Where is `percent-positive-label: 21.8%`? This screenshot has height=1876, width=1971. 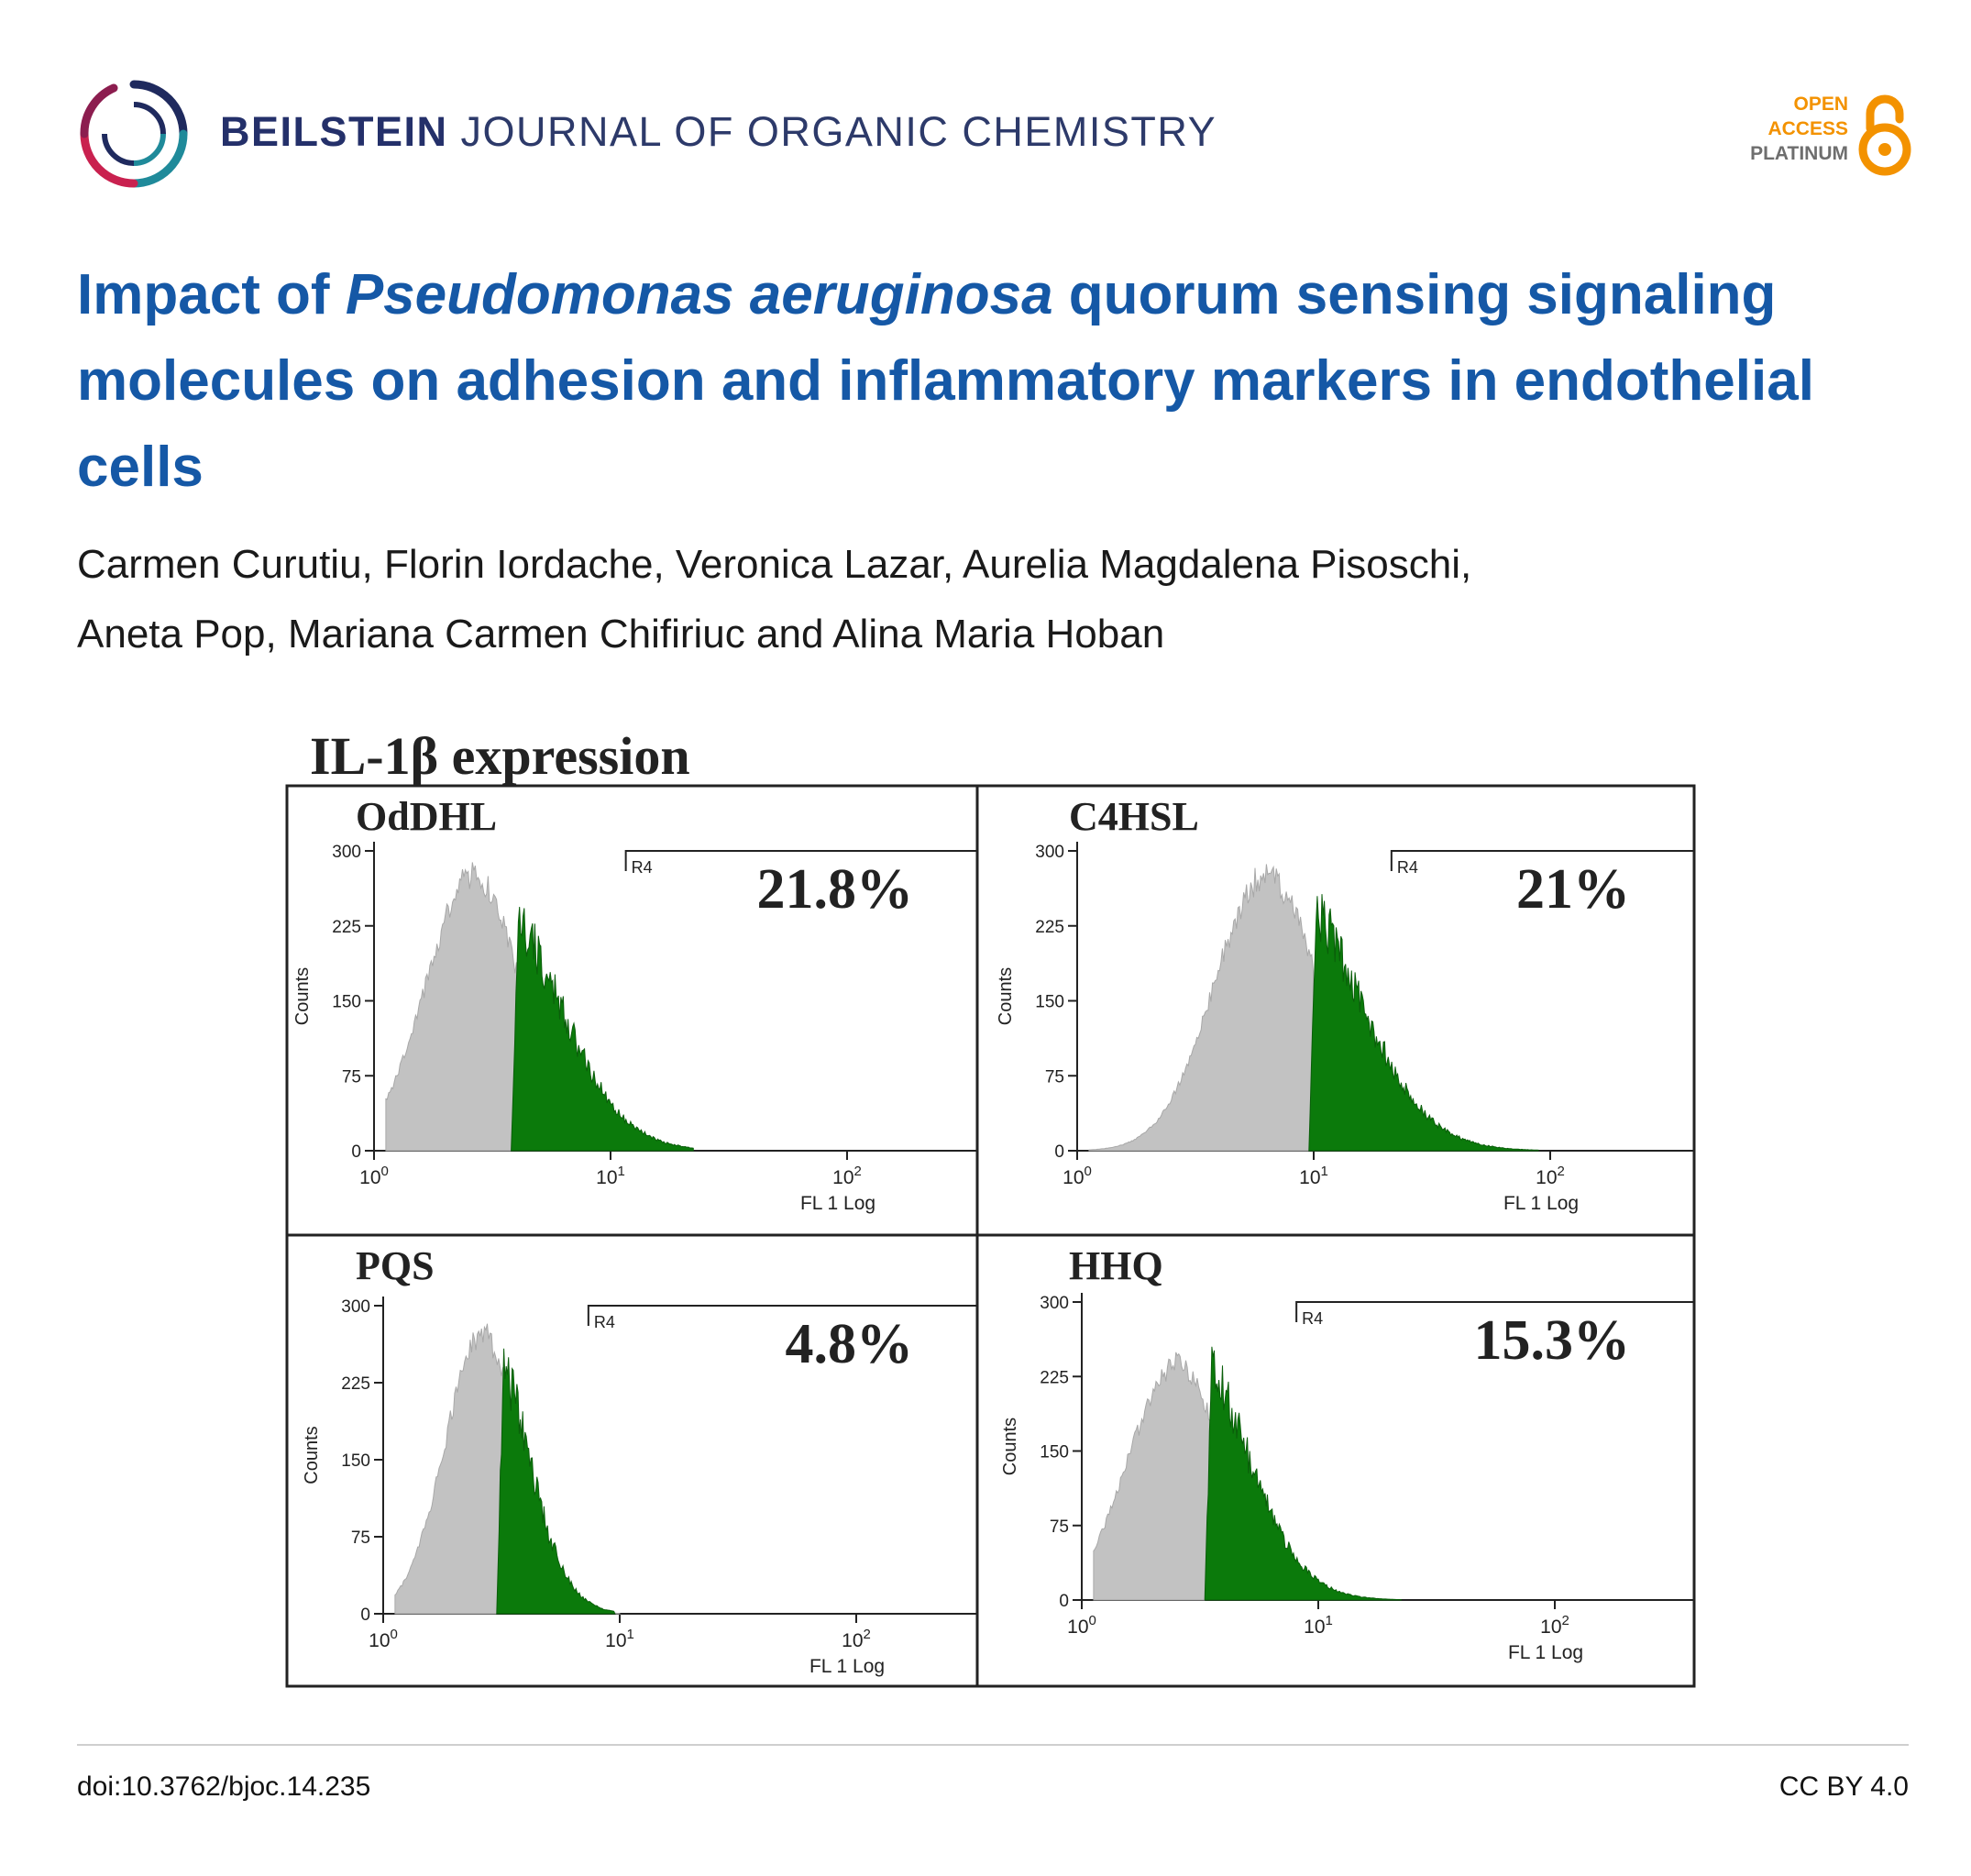 percent-positive-label: 21.8% is located at coordinates (836, 889).